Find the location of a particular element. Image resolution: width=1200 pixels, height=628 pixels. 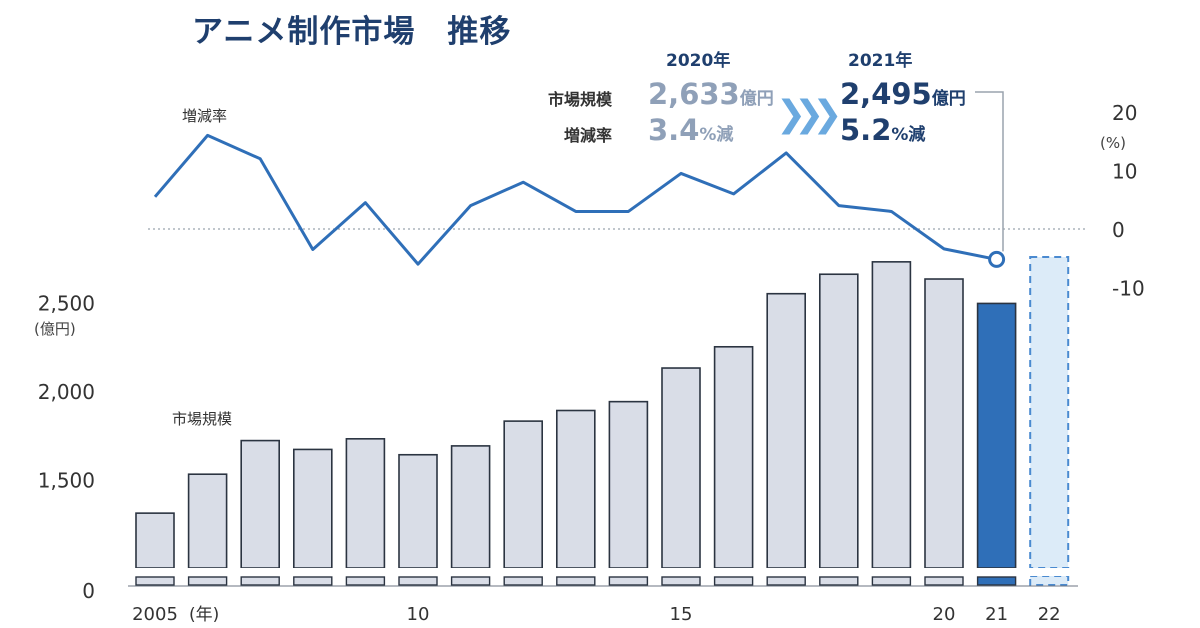

bar-stub-2014 is located at coordinates (628, 581).